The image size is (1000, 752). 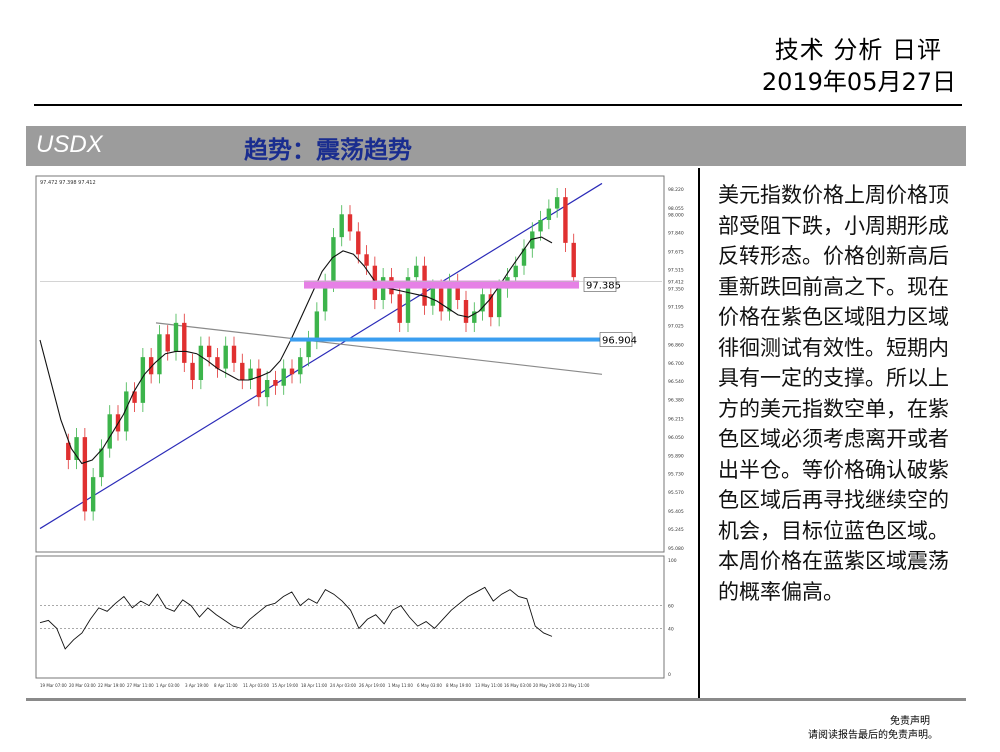 What do you see at coordinates (111, 685) in the screenshot?
I see `x-tick-label: 22 Mar 19:00` at bounding box center [111, 685].